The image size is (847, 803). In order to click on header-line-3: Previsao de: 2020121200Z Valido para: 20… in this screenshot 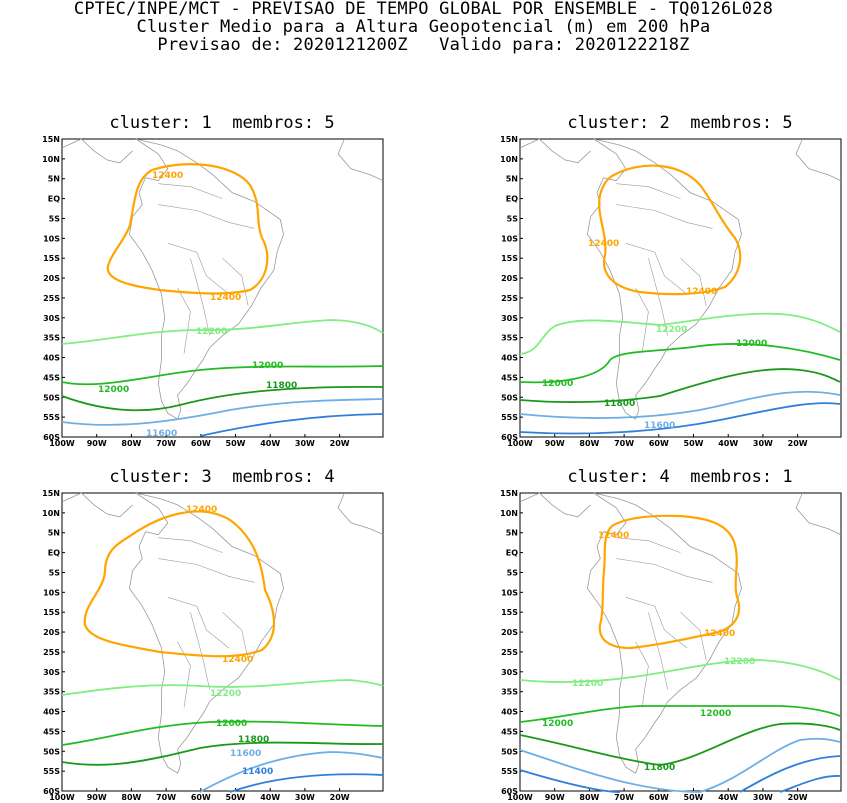, I will do `click(423, 45)`.